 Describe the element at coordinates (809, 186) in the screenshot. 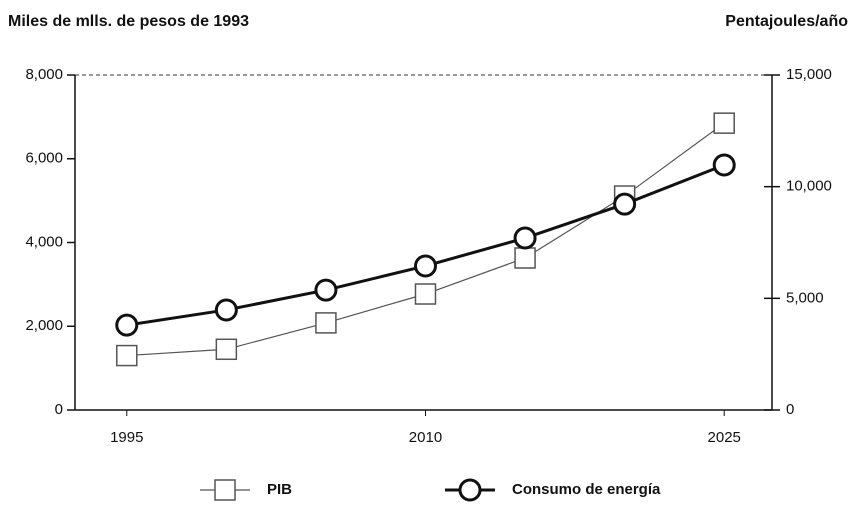

I see `y2-tick-label: 10,000` at that location.